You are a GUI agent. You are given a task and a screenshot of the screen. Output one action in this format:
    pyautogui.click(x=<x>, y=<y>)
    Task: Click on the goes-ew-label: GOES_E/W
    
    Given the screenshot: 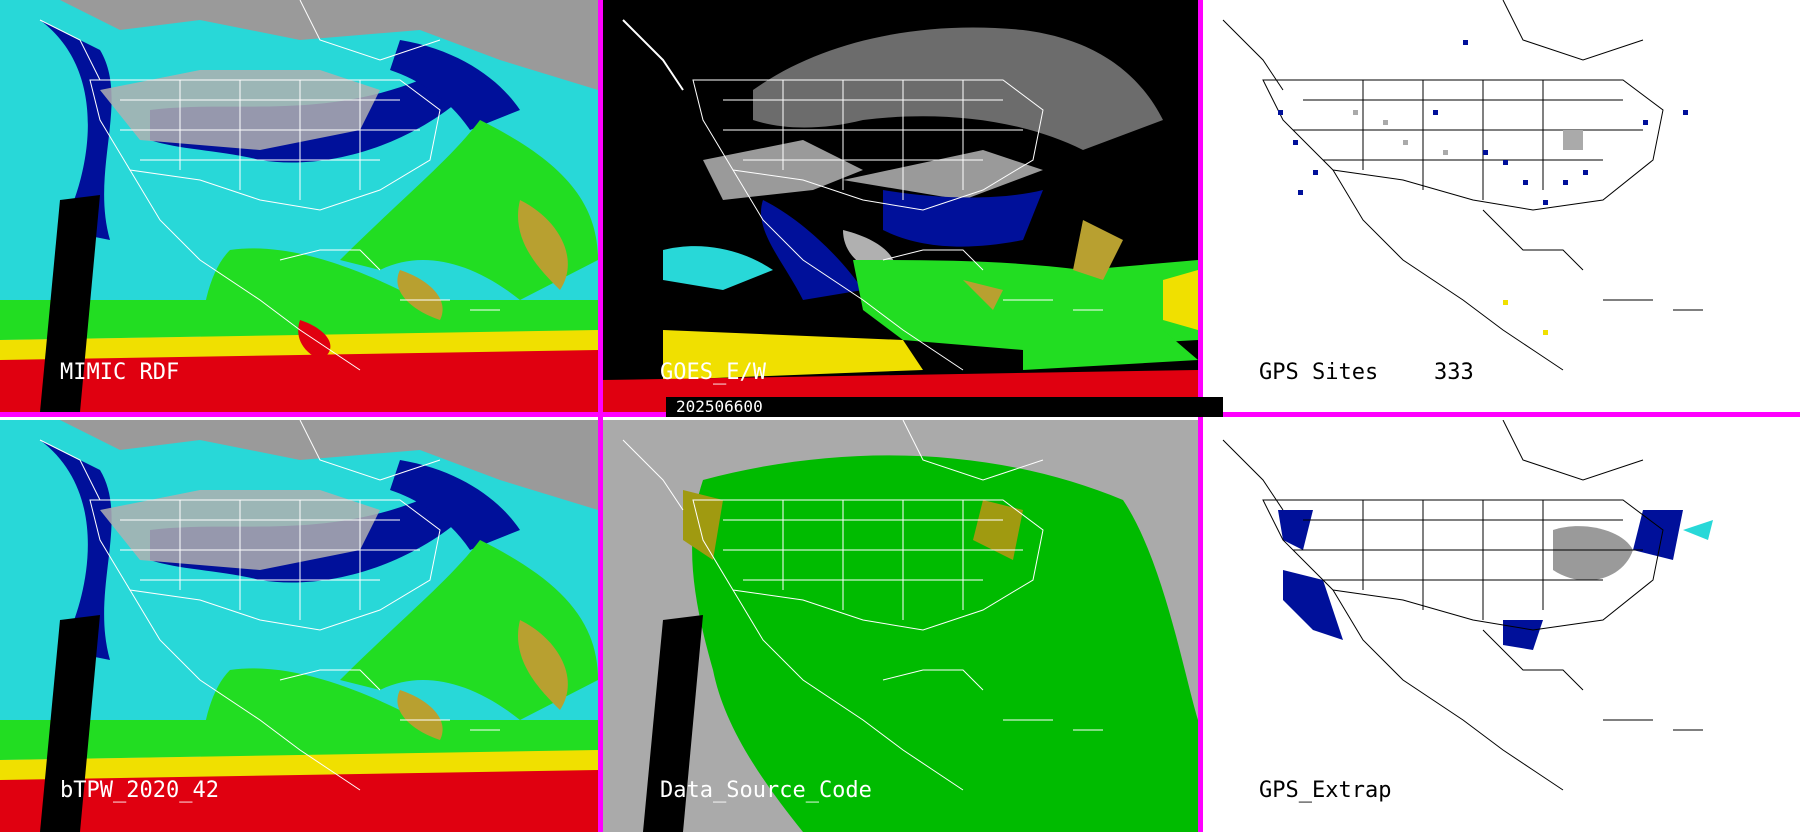 What is the action you would take?
    pyautogui.click(x=713, y=372)
    